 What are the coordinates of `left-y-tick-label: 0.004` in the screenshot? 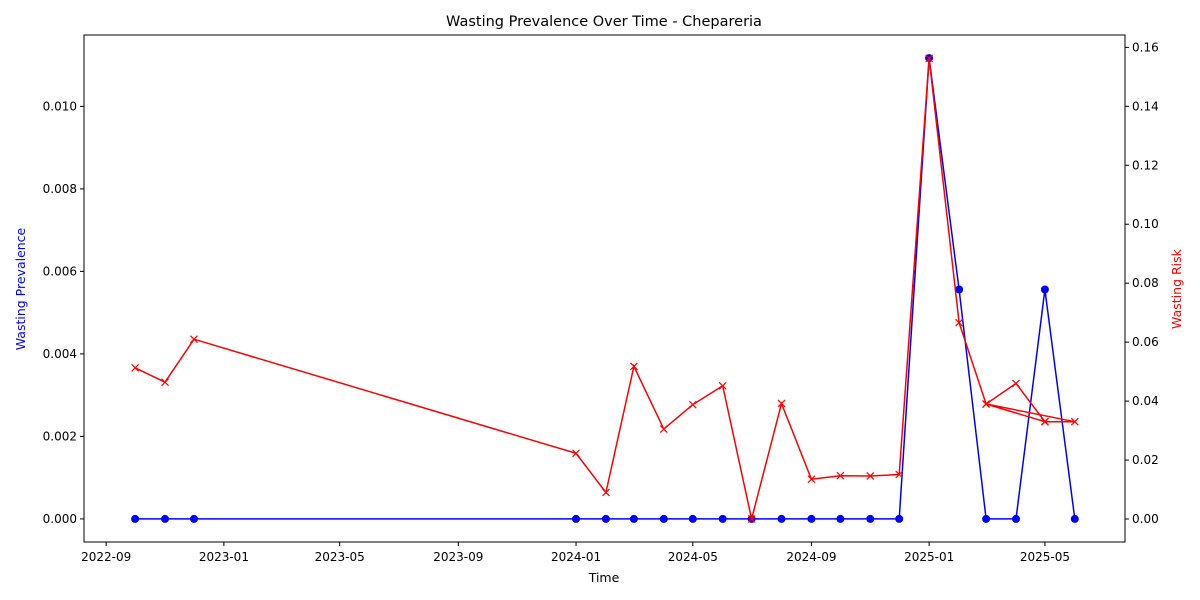 It's located at (60, 354).